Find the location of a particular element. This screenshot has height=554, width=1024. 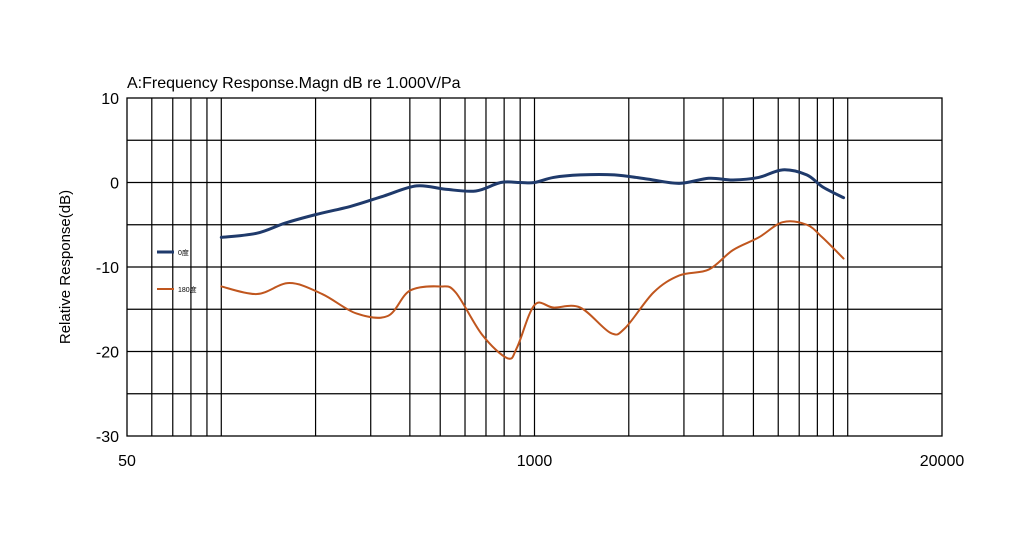

y-tick-label: 10 is located at coordinates (110, 99).